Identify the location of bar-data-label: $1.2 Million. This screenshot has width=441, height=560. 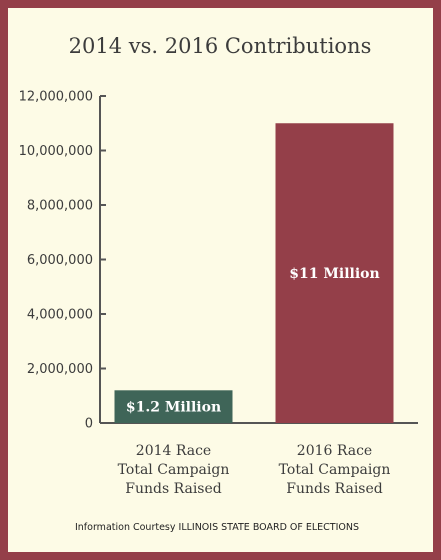
(173, 408).